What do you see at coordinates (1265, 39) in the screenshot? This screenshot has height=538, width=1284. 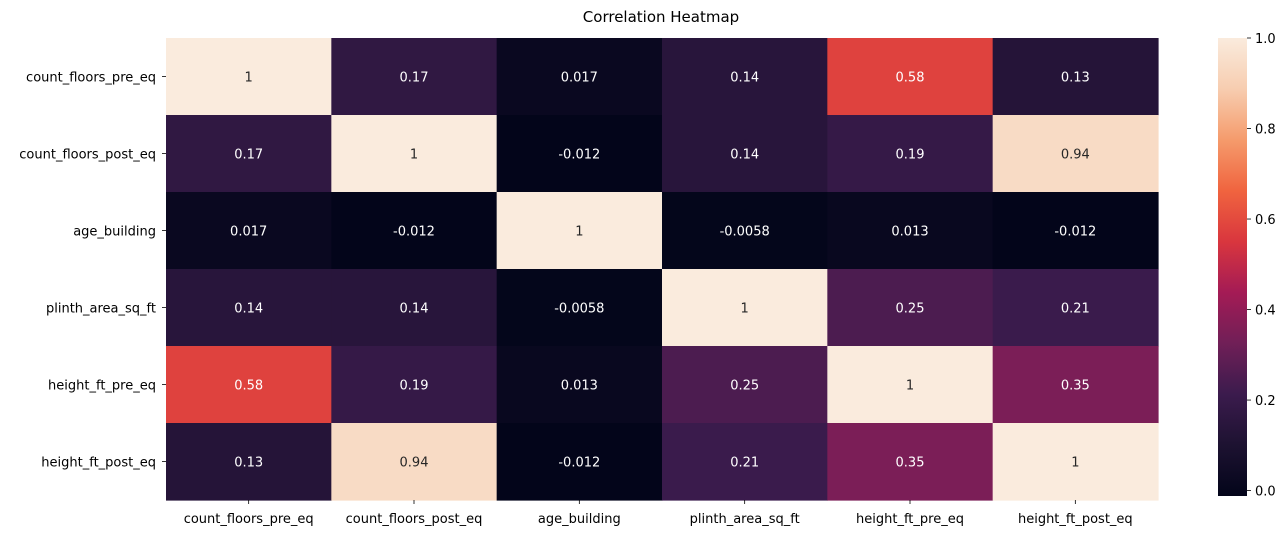 I see `colorbar-tick-label: 1.0` at bounding box center [1265, 39].